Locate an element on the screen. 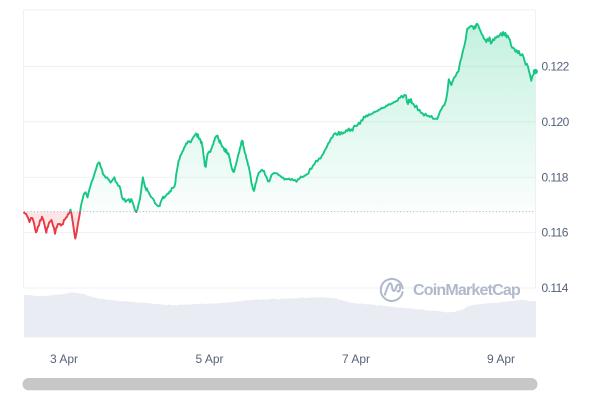 This screenshot has width=600, height=400. svg-text: 0.122 is located at coordinates (556, 67).